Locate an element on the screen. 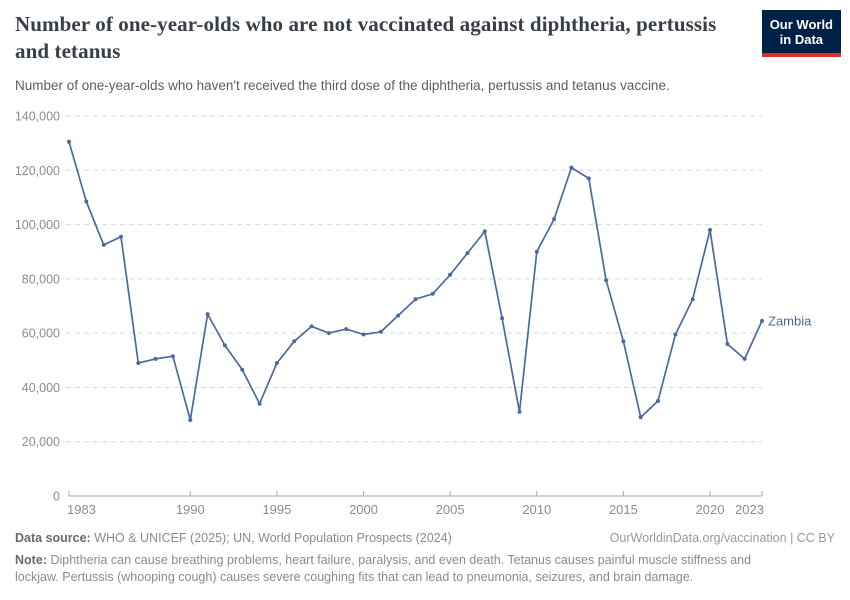 The width and height of the screenshot is (850, 600). y-tick-label: 60,000 is located at coordinates (41, 334).